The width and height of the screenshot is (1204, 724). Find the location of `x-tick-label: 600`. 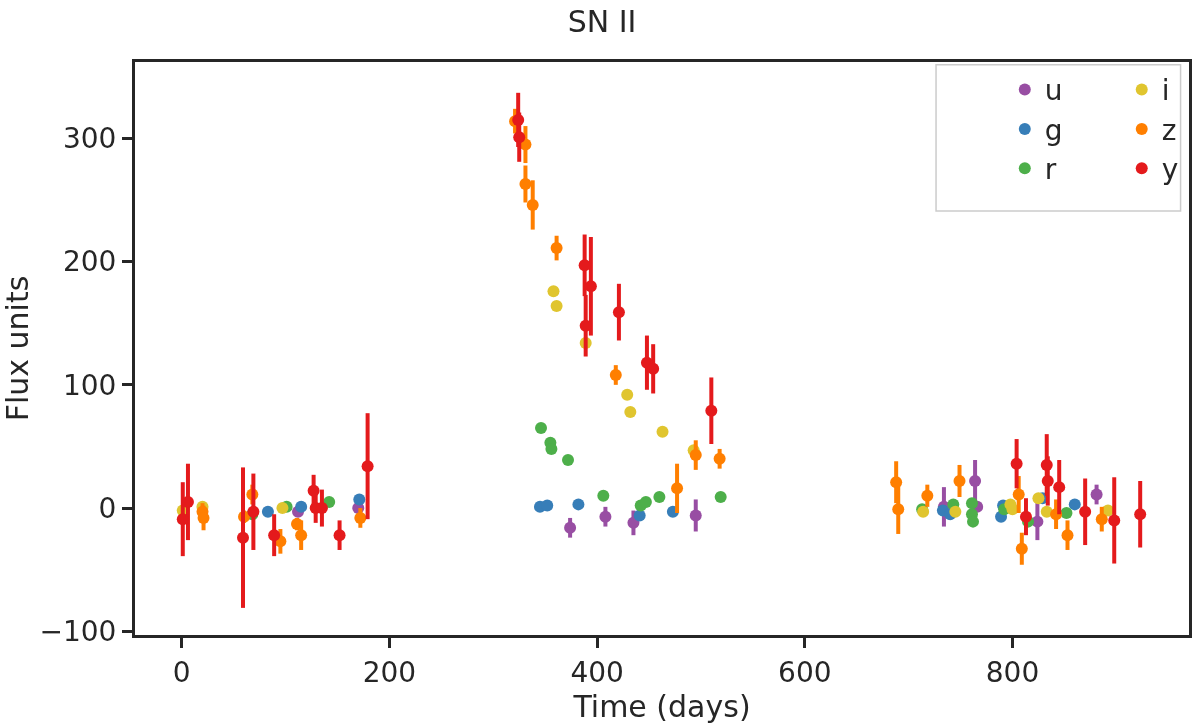

x-tick-label: 600 is located at coordinates (805, 672).